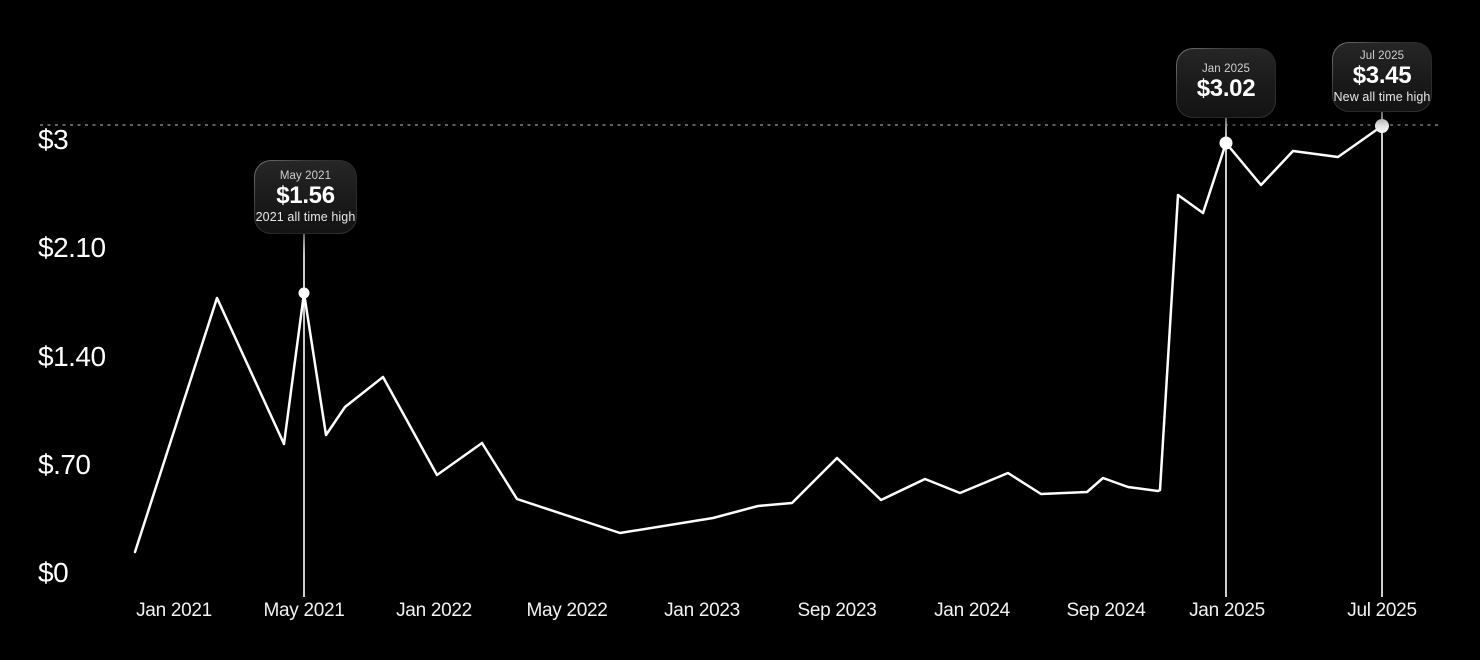 The height and width of the screenshot is (660, 1480). Describe the element at coordinates (1226, 69) in the screenshot. I see `tooltip-date-label: Jan 2025` at that location.